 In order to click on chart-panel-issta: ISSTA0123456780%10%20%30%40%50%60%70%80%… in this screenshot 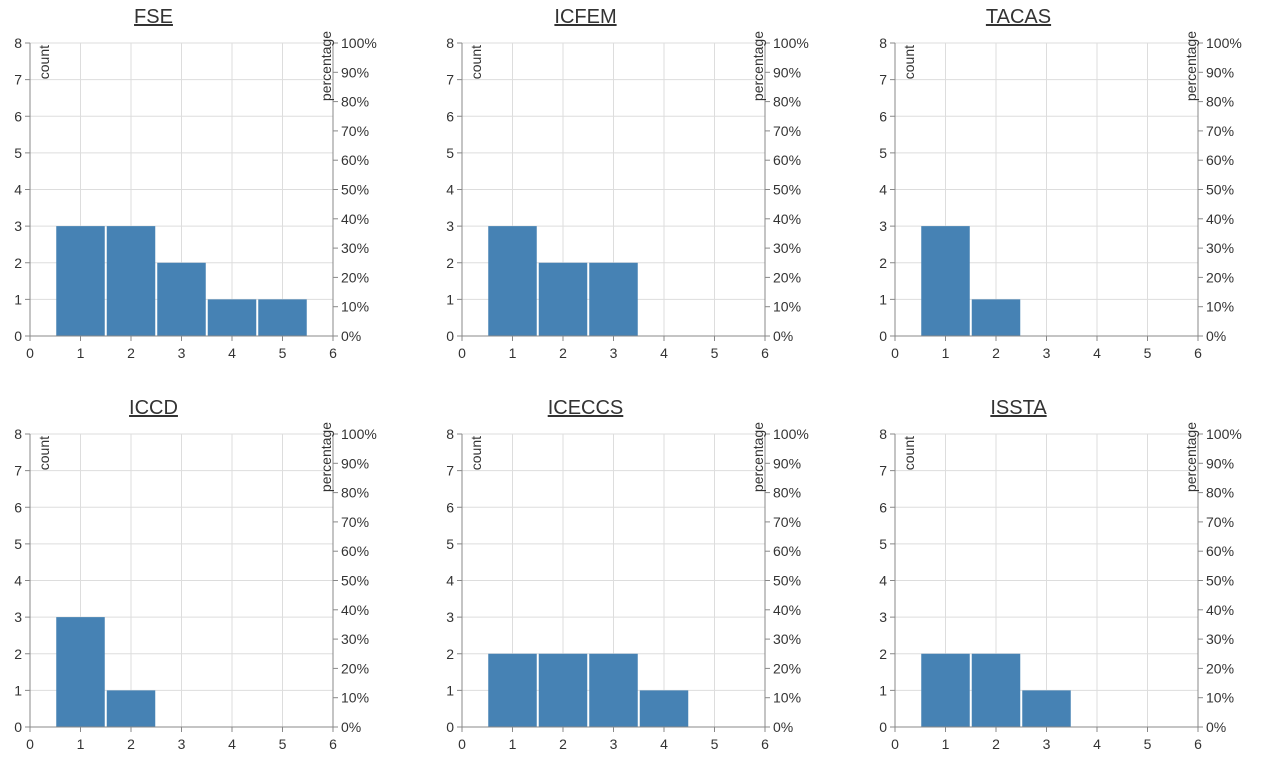, I will do `click(1060, 574)`.